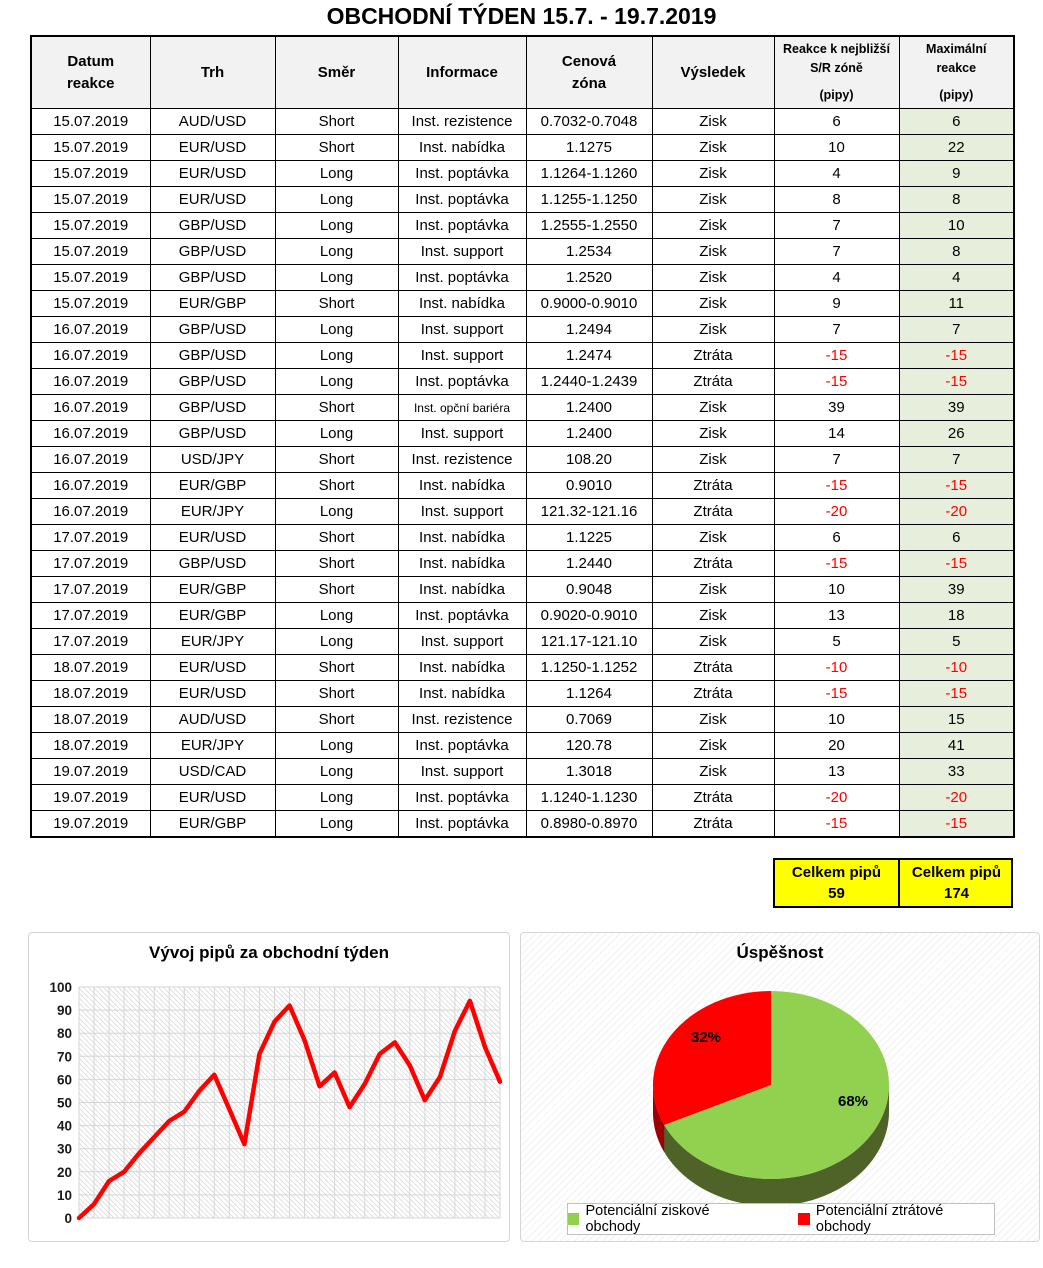 The image size is (1043, 1268). Describe the element at coordinates (713, 72) in the screenshot. I see `table-header-cell: Výsledek` at that location.